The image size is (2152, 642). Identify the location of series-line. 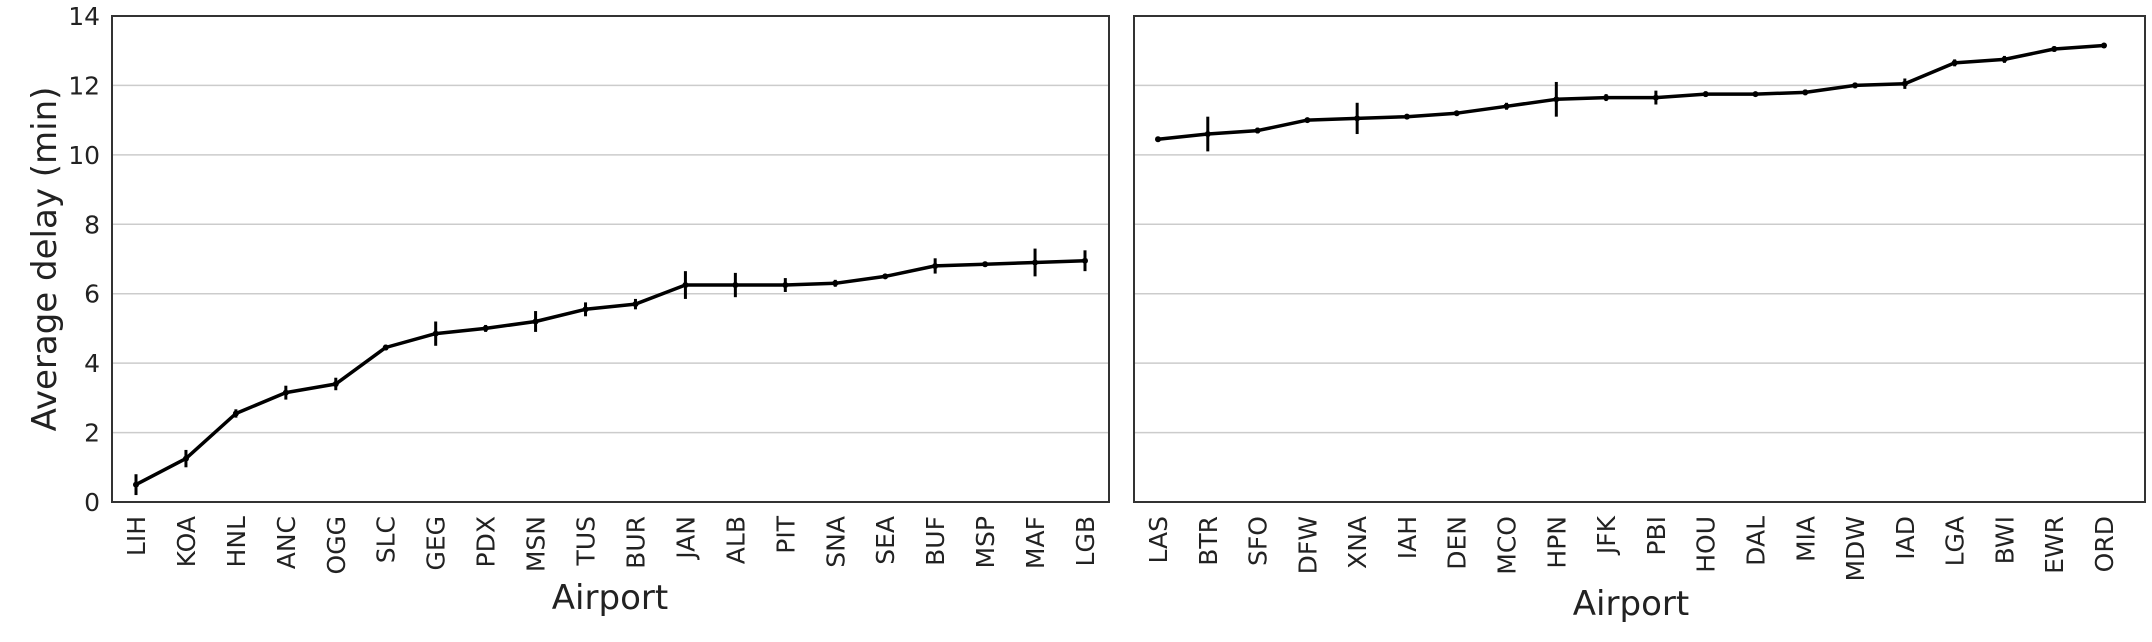
(1631, 92).